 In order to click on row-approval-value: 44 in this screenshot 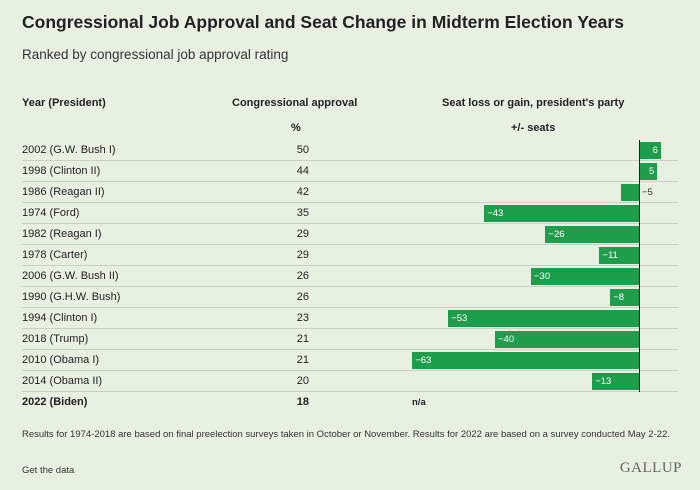, I will do `click(302, 171)`.